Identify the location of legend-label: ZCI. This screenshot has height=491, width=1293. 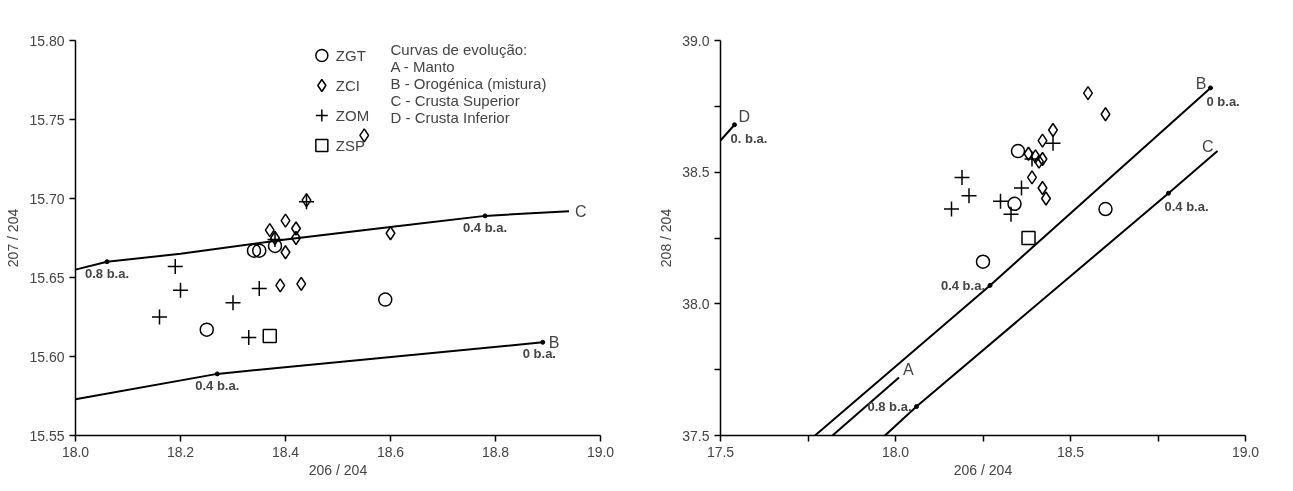
(348, 85).